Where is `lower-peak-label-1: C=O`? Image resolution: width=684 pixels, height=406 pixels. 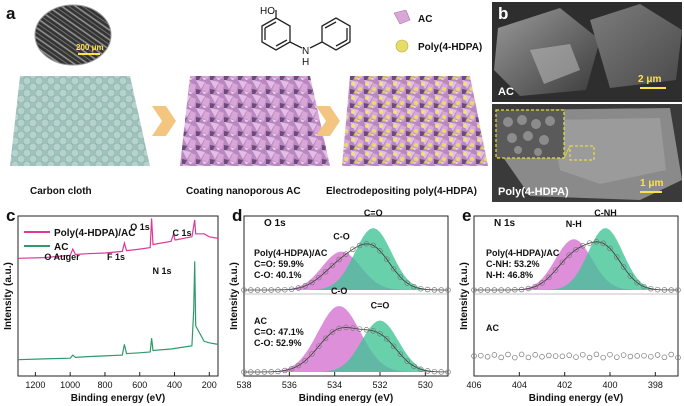
lower-peak-label-1: C=O is located at coordinates (380, 306).